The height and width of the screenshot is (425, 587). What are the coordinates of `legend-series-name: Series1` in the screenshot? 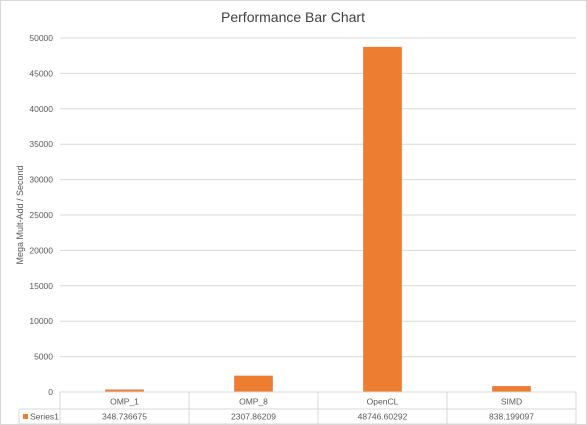 It's located at (44, 417).